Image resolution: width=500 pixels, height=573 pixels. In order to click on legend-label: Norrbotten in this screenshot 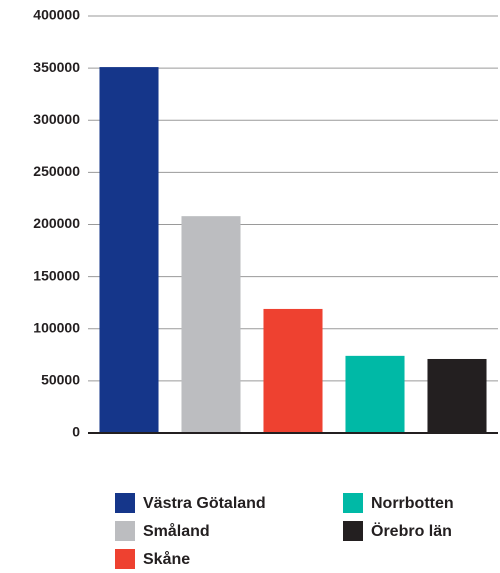, I will do `click(412, 503)`.